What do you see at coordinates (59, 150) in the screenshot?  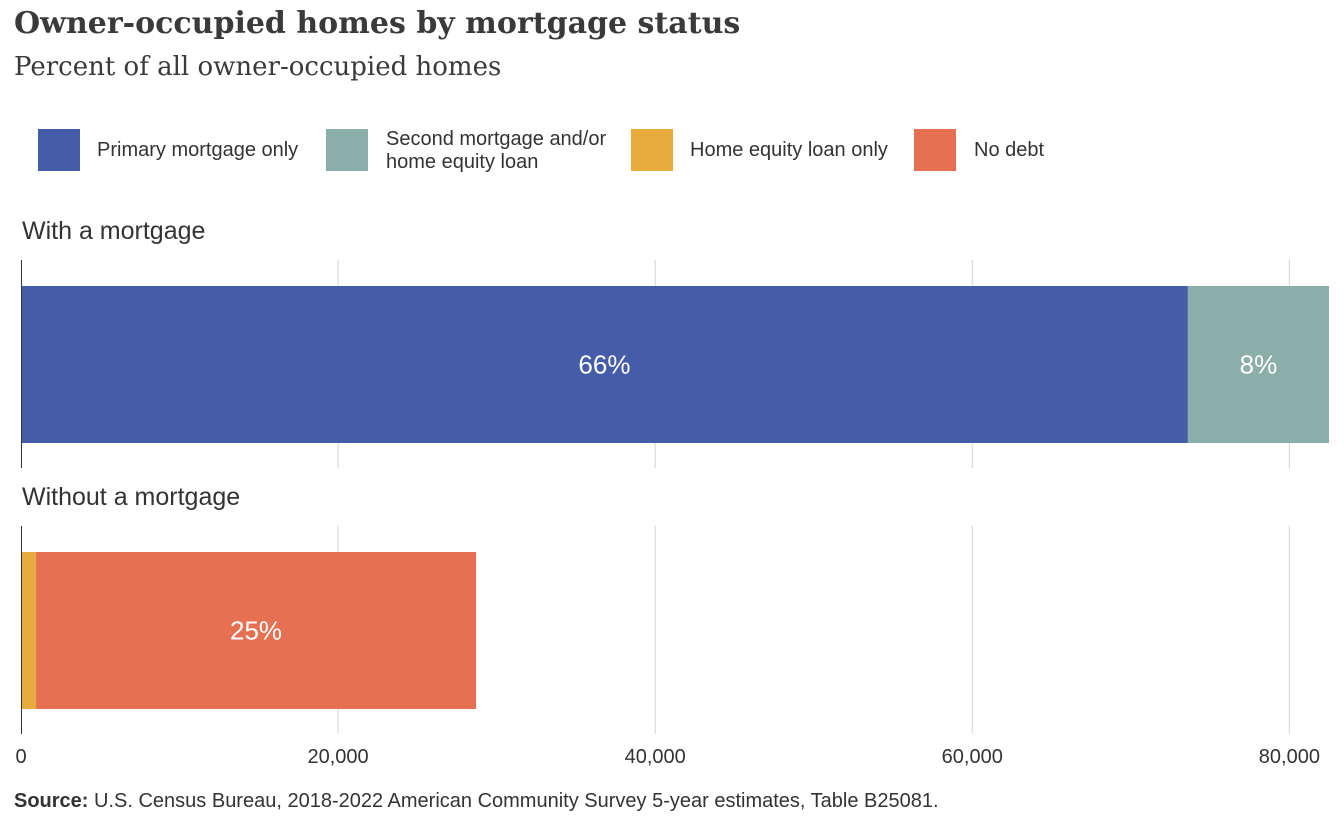 I see `legend-swatch-primary` at bounding box center [59, 150].